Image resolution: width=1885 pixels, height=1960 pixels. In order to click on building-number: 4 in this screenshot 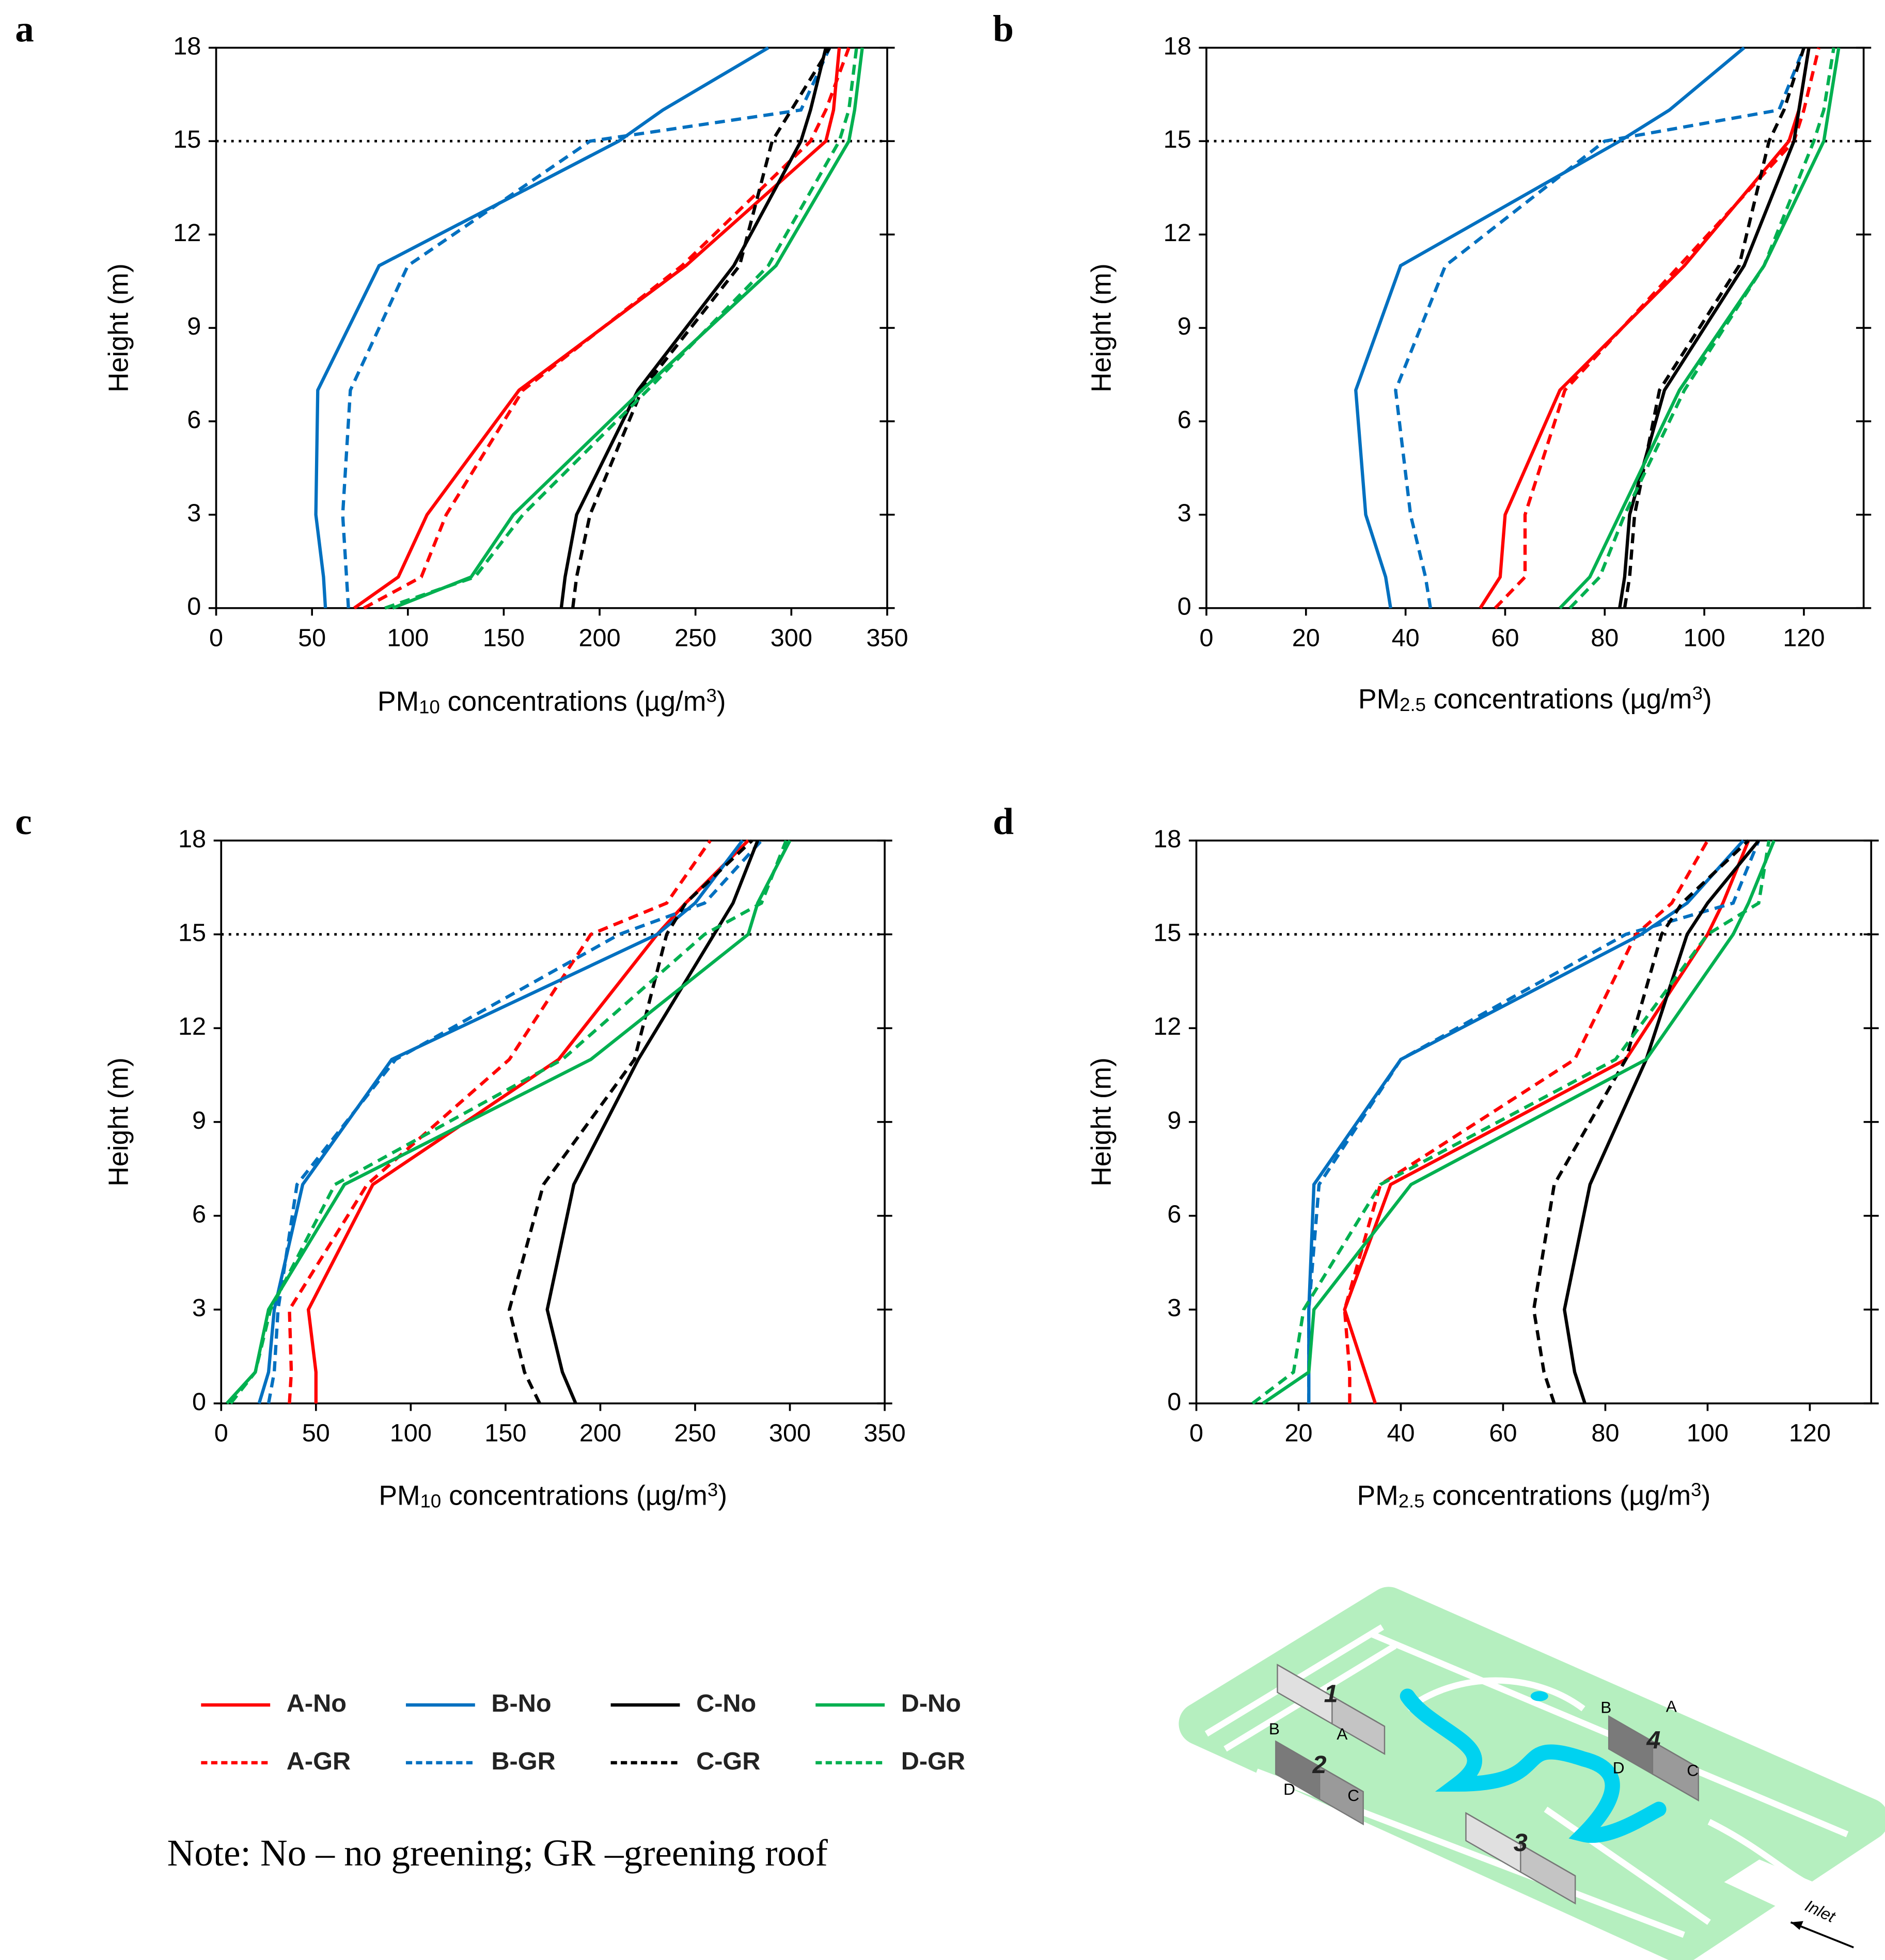, I will do `click(1653, 1740)`.